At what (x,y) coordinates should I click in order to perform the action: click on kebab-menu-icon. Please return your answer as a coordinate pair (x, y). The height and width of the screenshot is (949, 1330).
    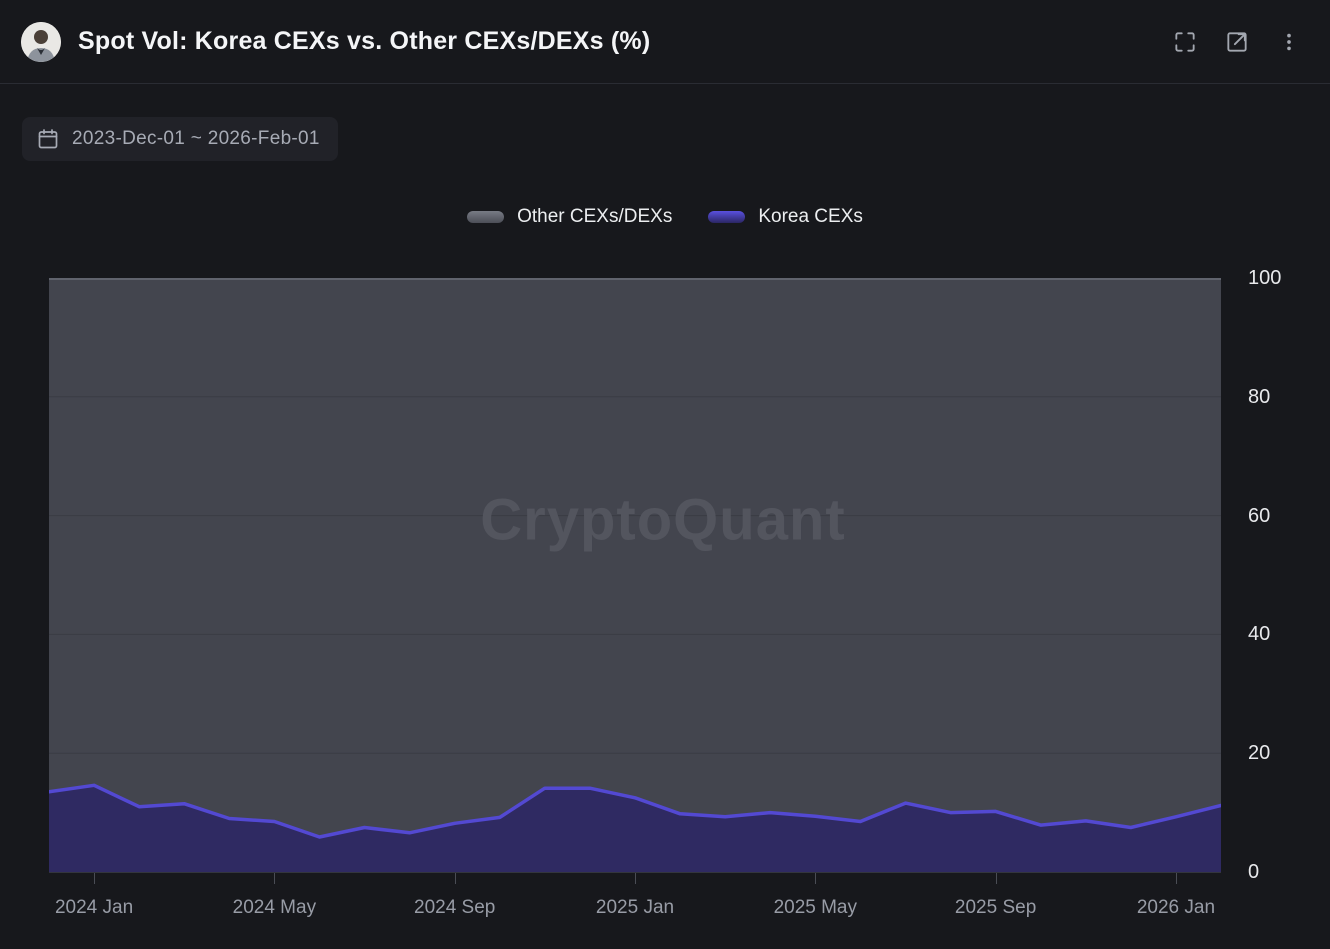
    Looking at the image, I should click on (1289, 42).